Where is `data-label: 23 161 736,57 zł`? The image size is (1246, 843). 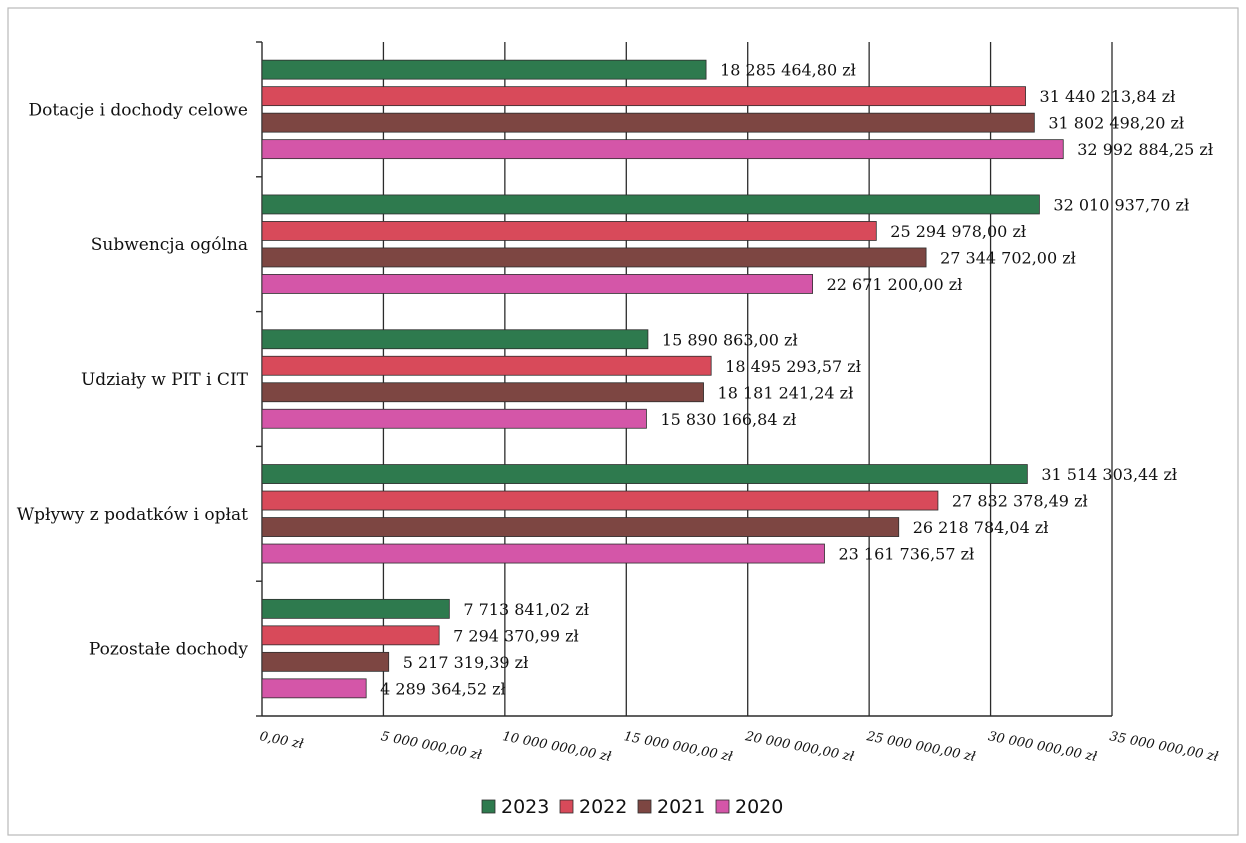
data-label: 23 161 736,57 zł is located at coordinates (906, 554).